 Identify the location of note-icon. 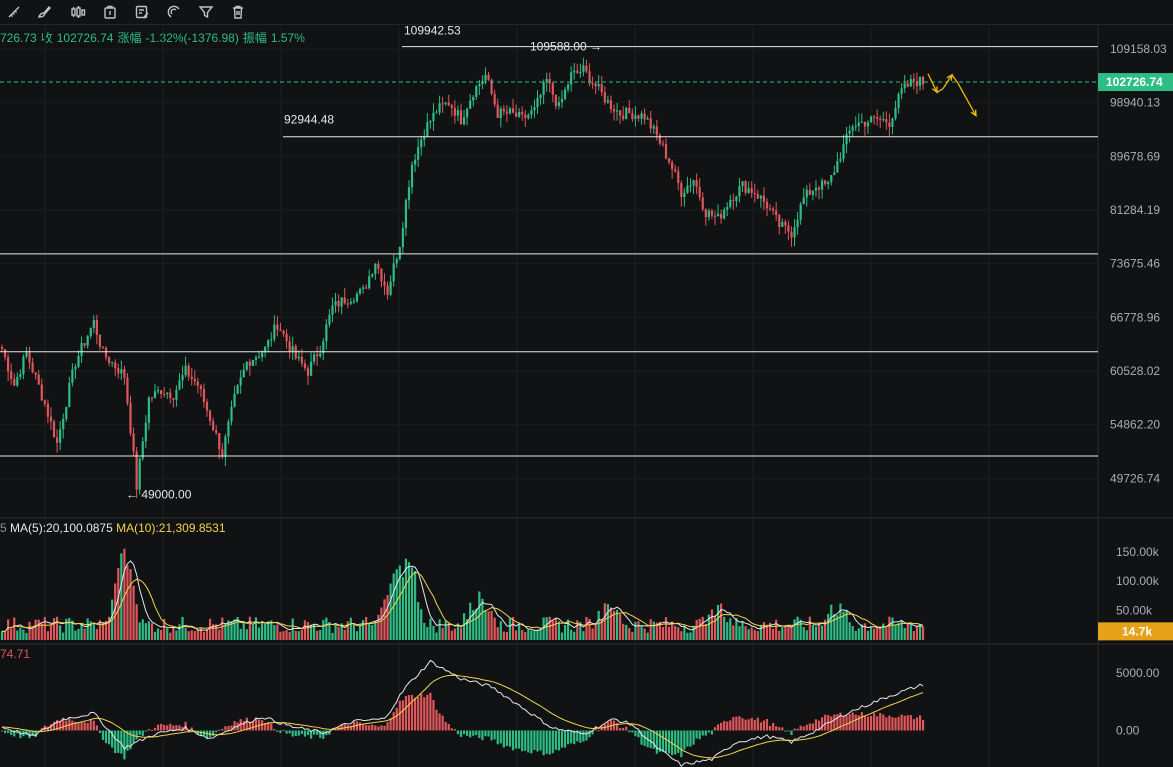
(142, 12).